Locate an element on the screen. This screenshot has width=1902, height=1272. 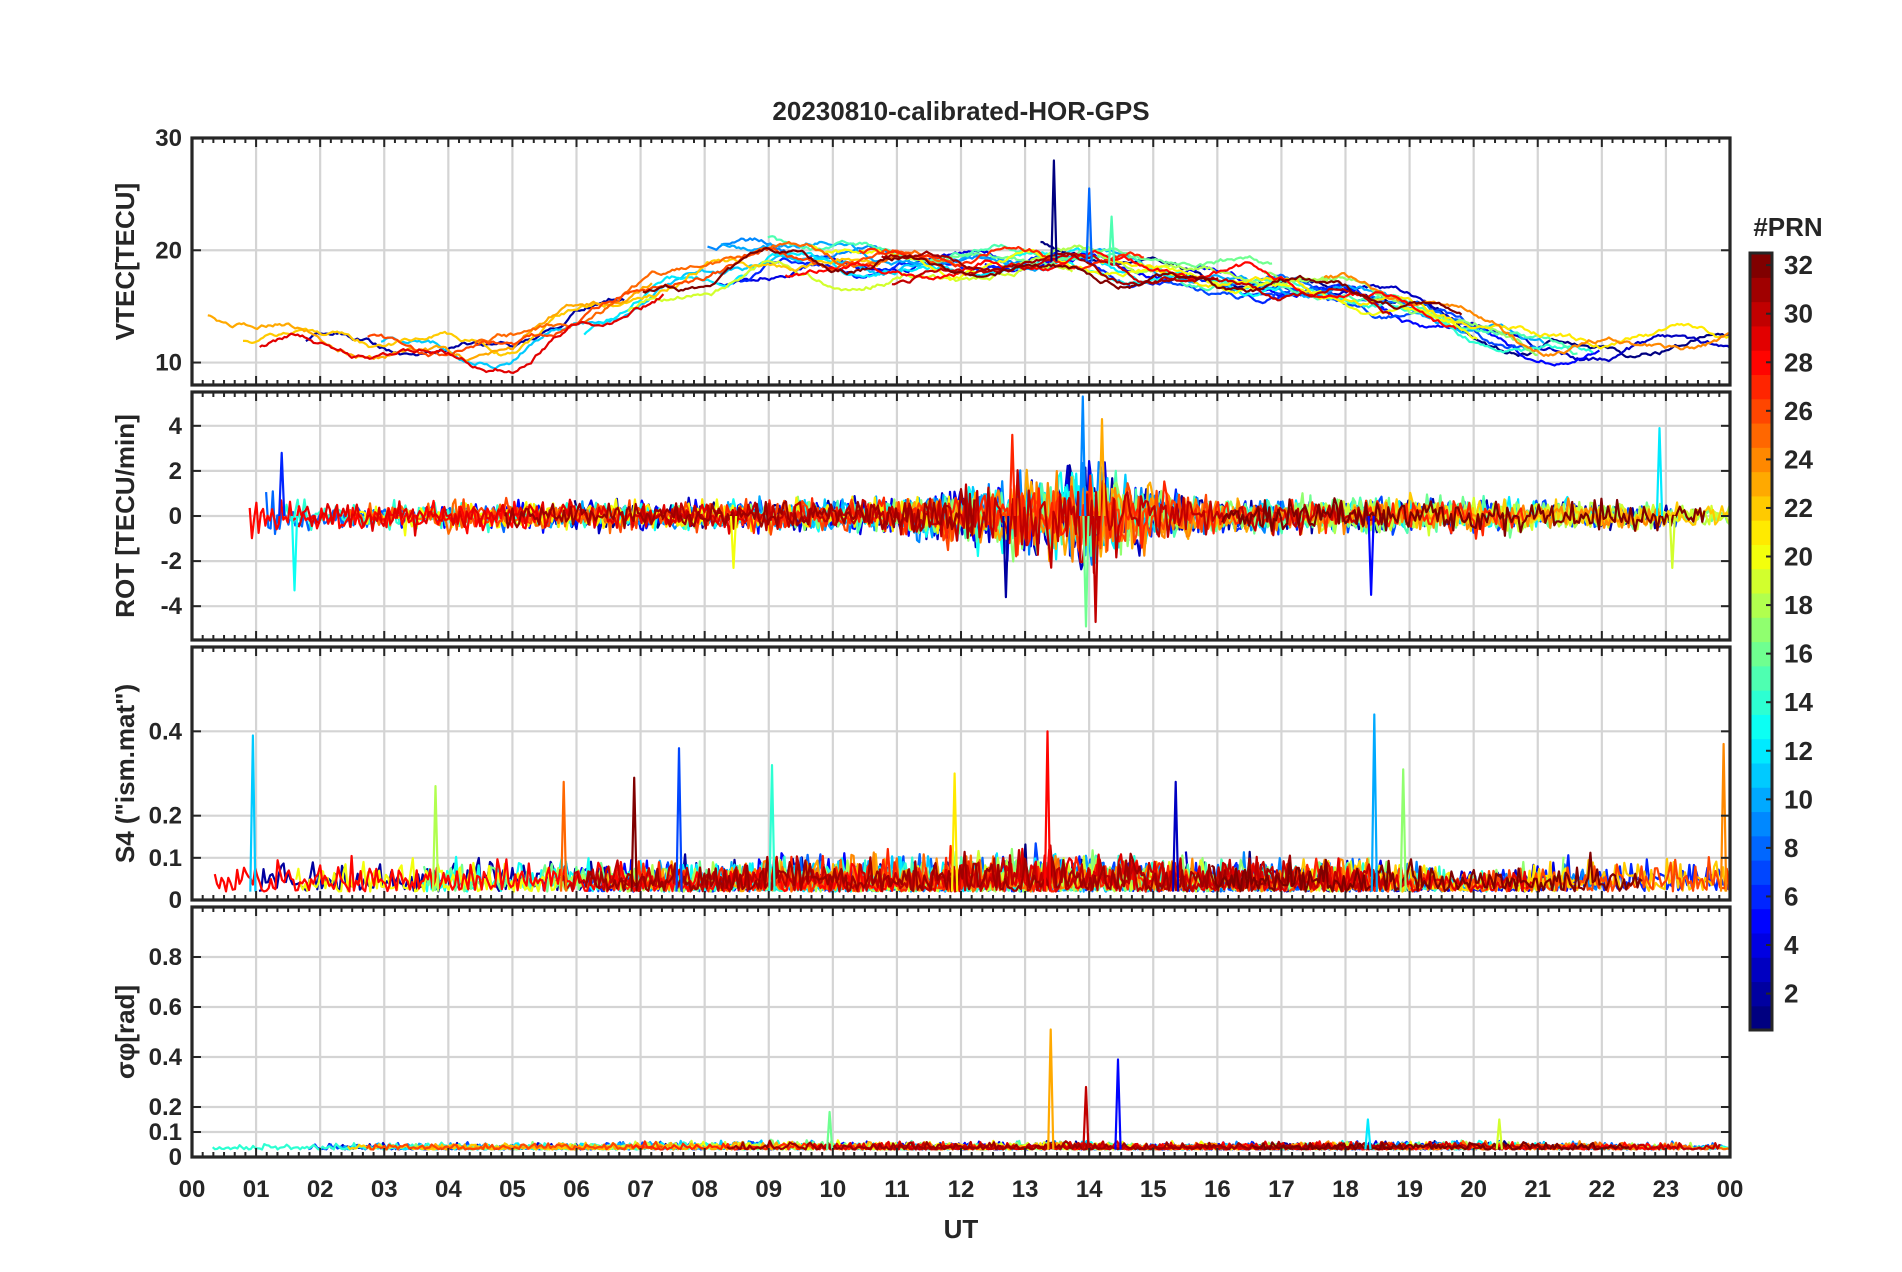
x-tick-label-19: 19 is located at coordinates (1409, 1189).